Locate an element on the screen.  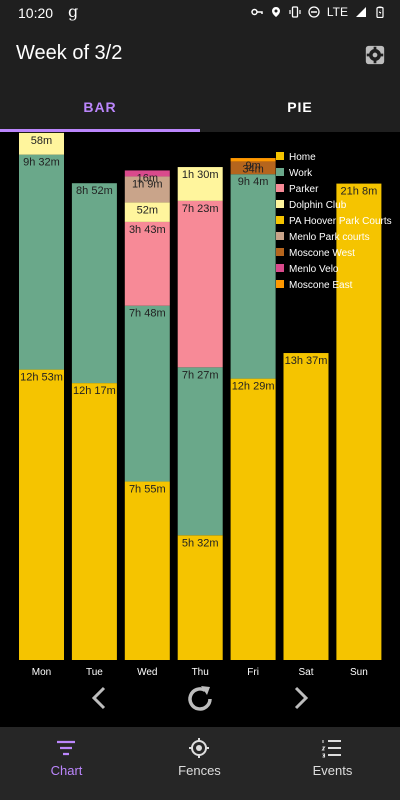
bottom-nav-fences: Fences is located at coordinates (199, 763).